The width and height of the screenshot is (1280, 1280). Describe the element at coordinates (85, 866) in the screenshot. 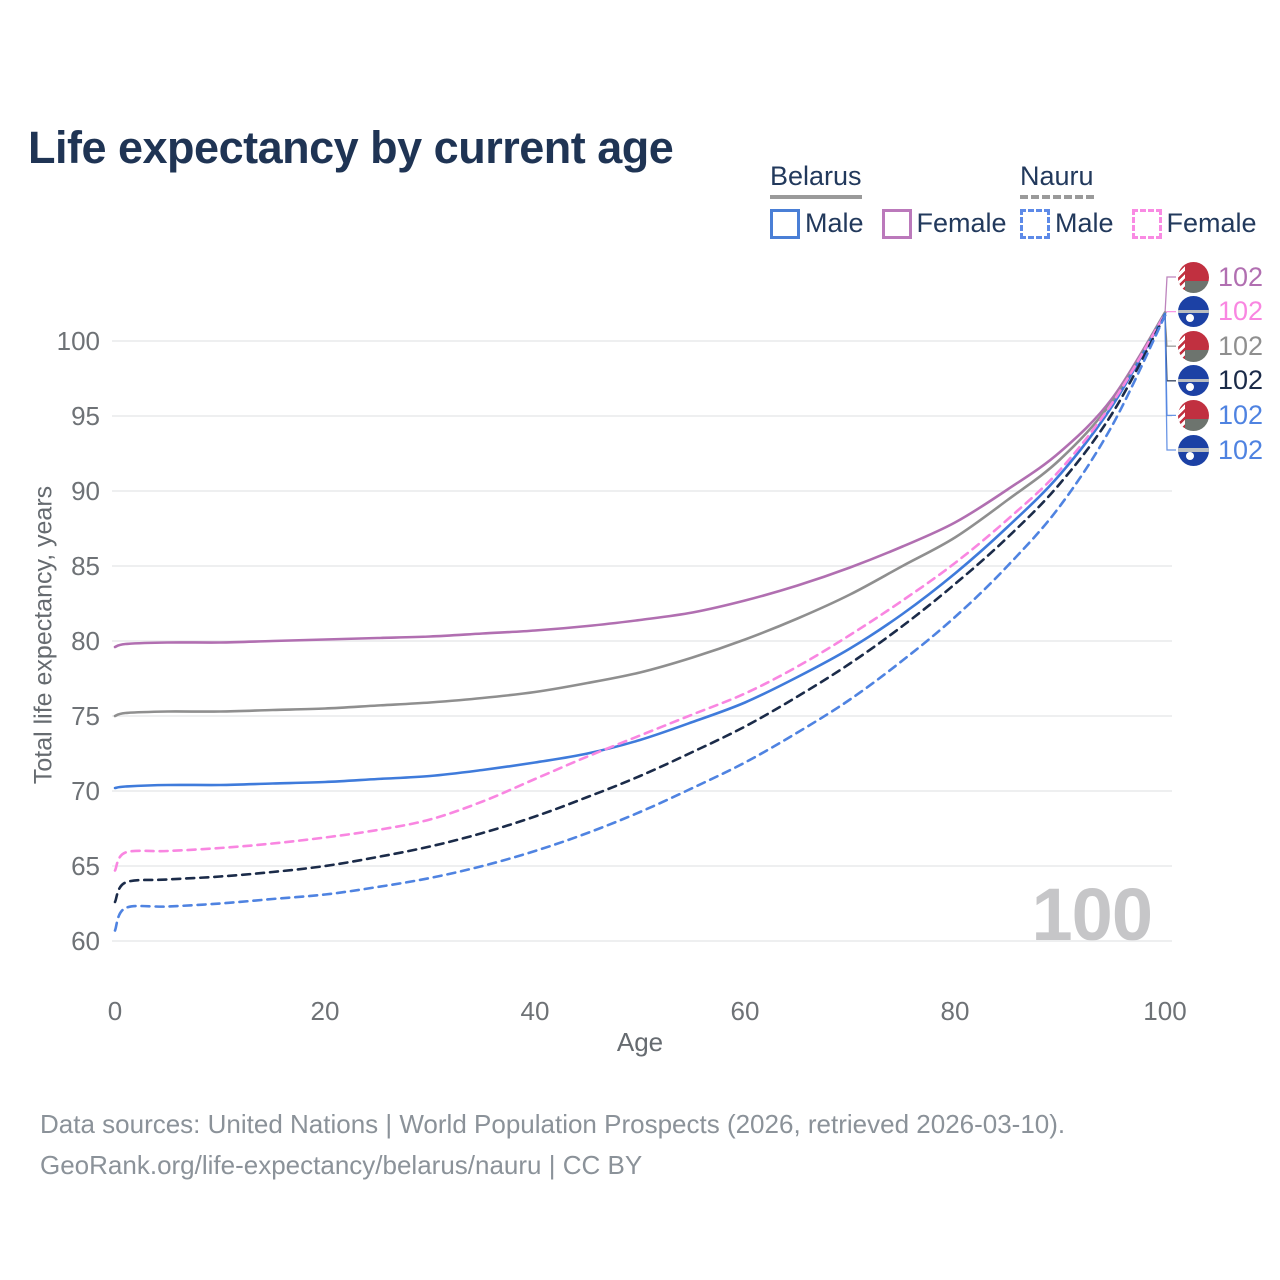

I see `y-tick-65: 65` at that location.